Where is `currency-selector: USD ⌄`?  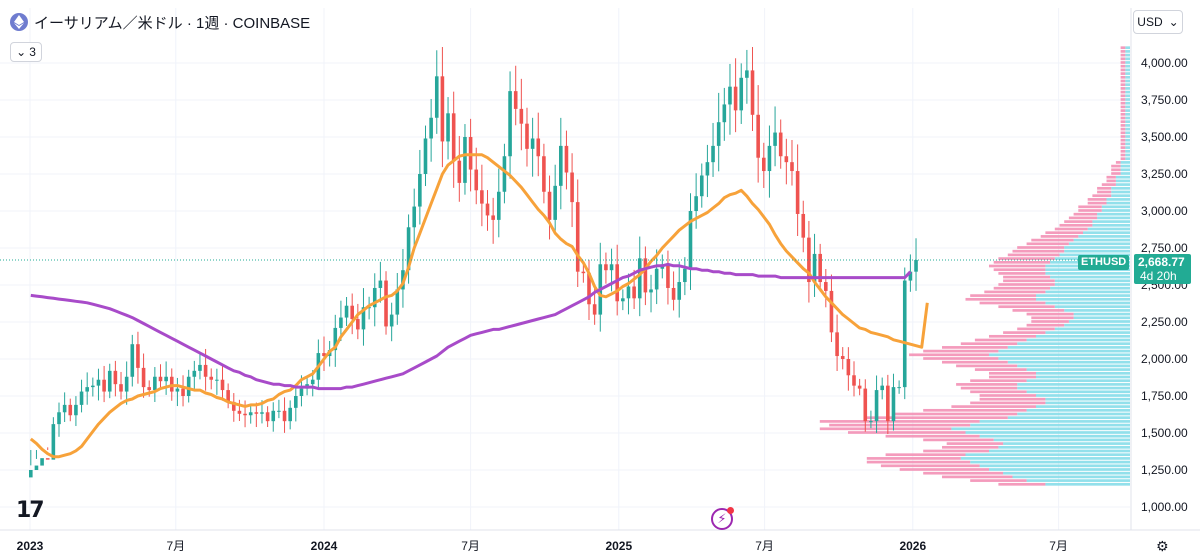
currency-selector: USD ⌄ is located at coordinates (1158, 22).